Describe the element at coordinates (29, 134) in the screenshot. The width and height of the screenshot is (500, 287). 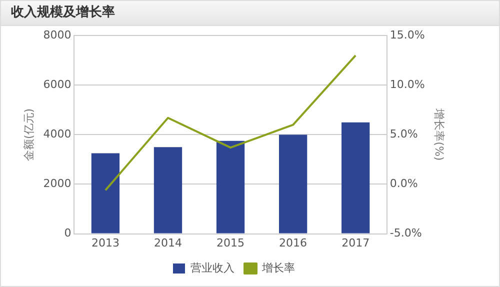
I see `y-axis-title: 金额(亿元)` at that location.